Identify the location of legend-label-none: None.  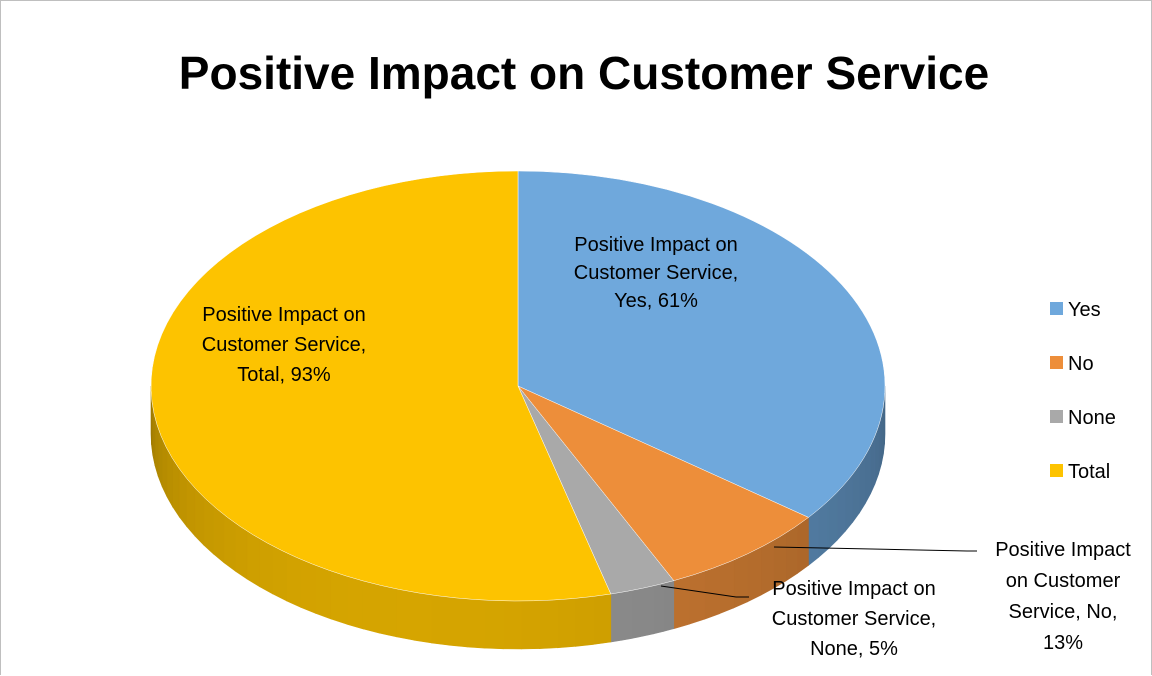
(1092, 418).